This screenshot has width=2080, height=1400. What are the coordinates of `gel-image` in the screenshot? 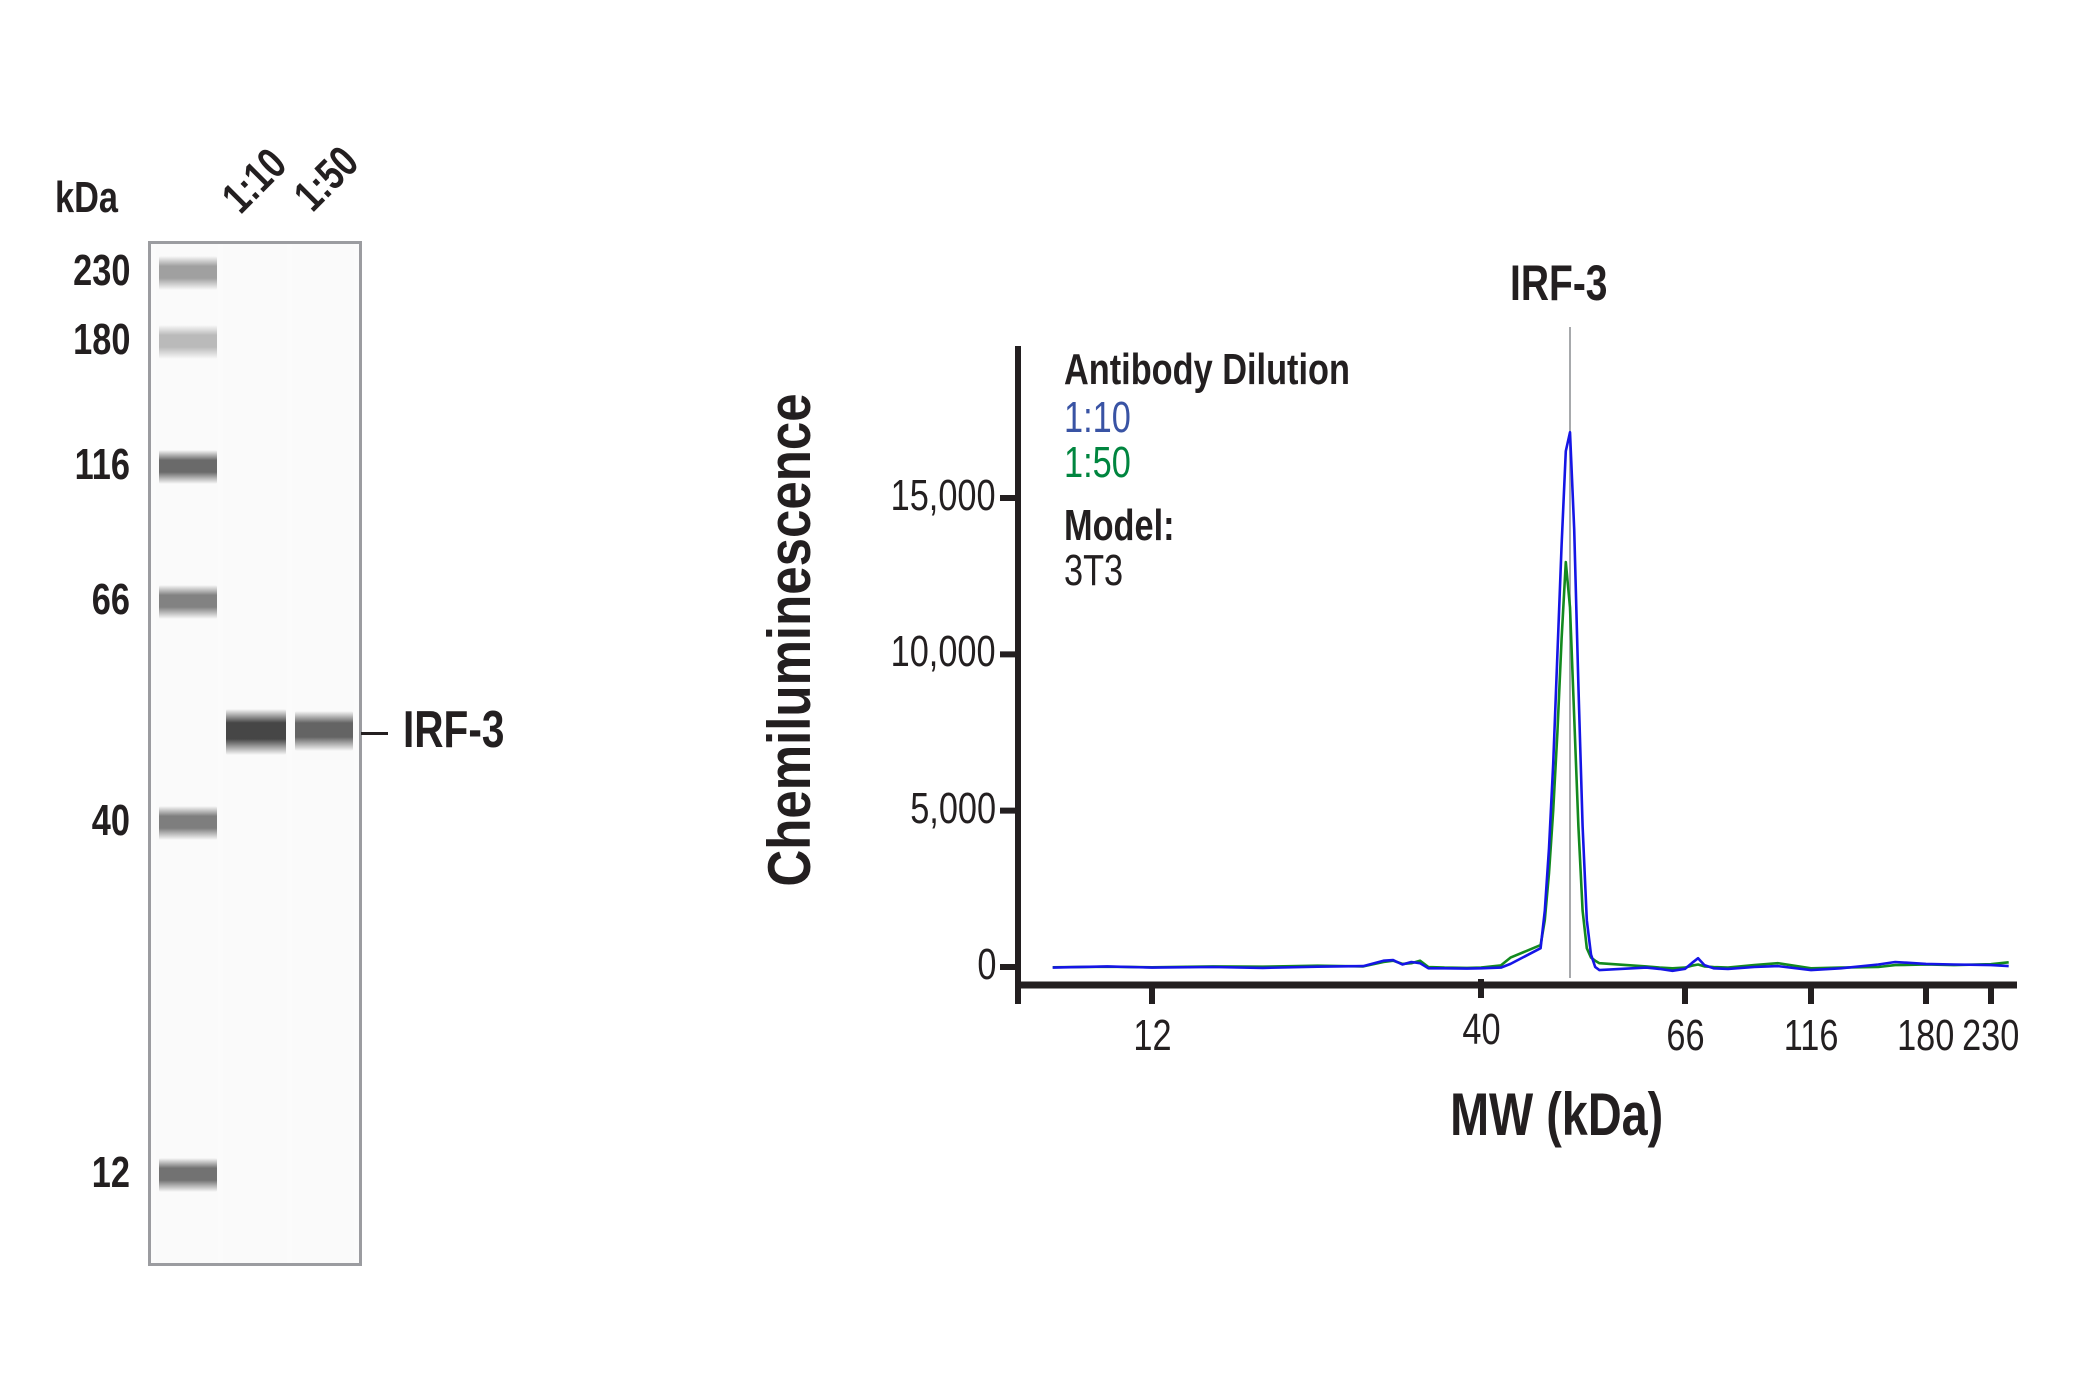 It's located at (255, 753).